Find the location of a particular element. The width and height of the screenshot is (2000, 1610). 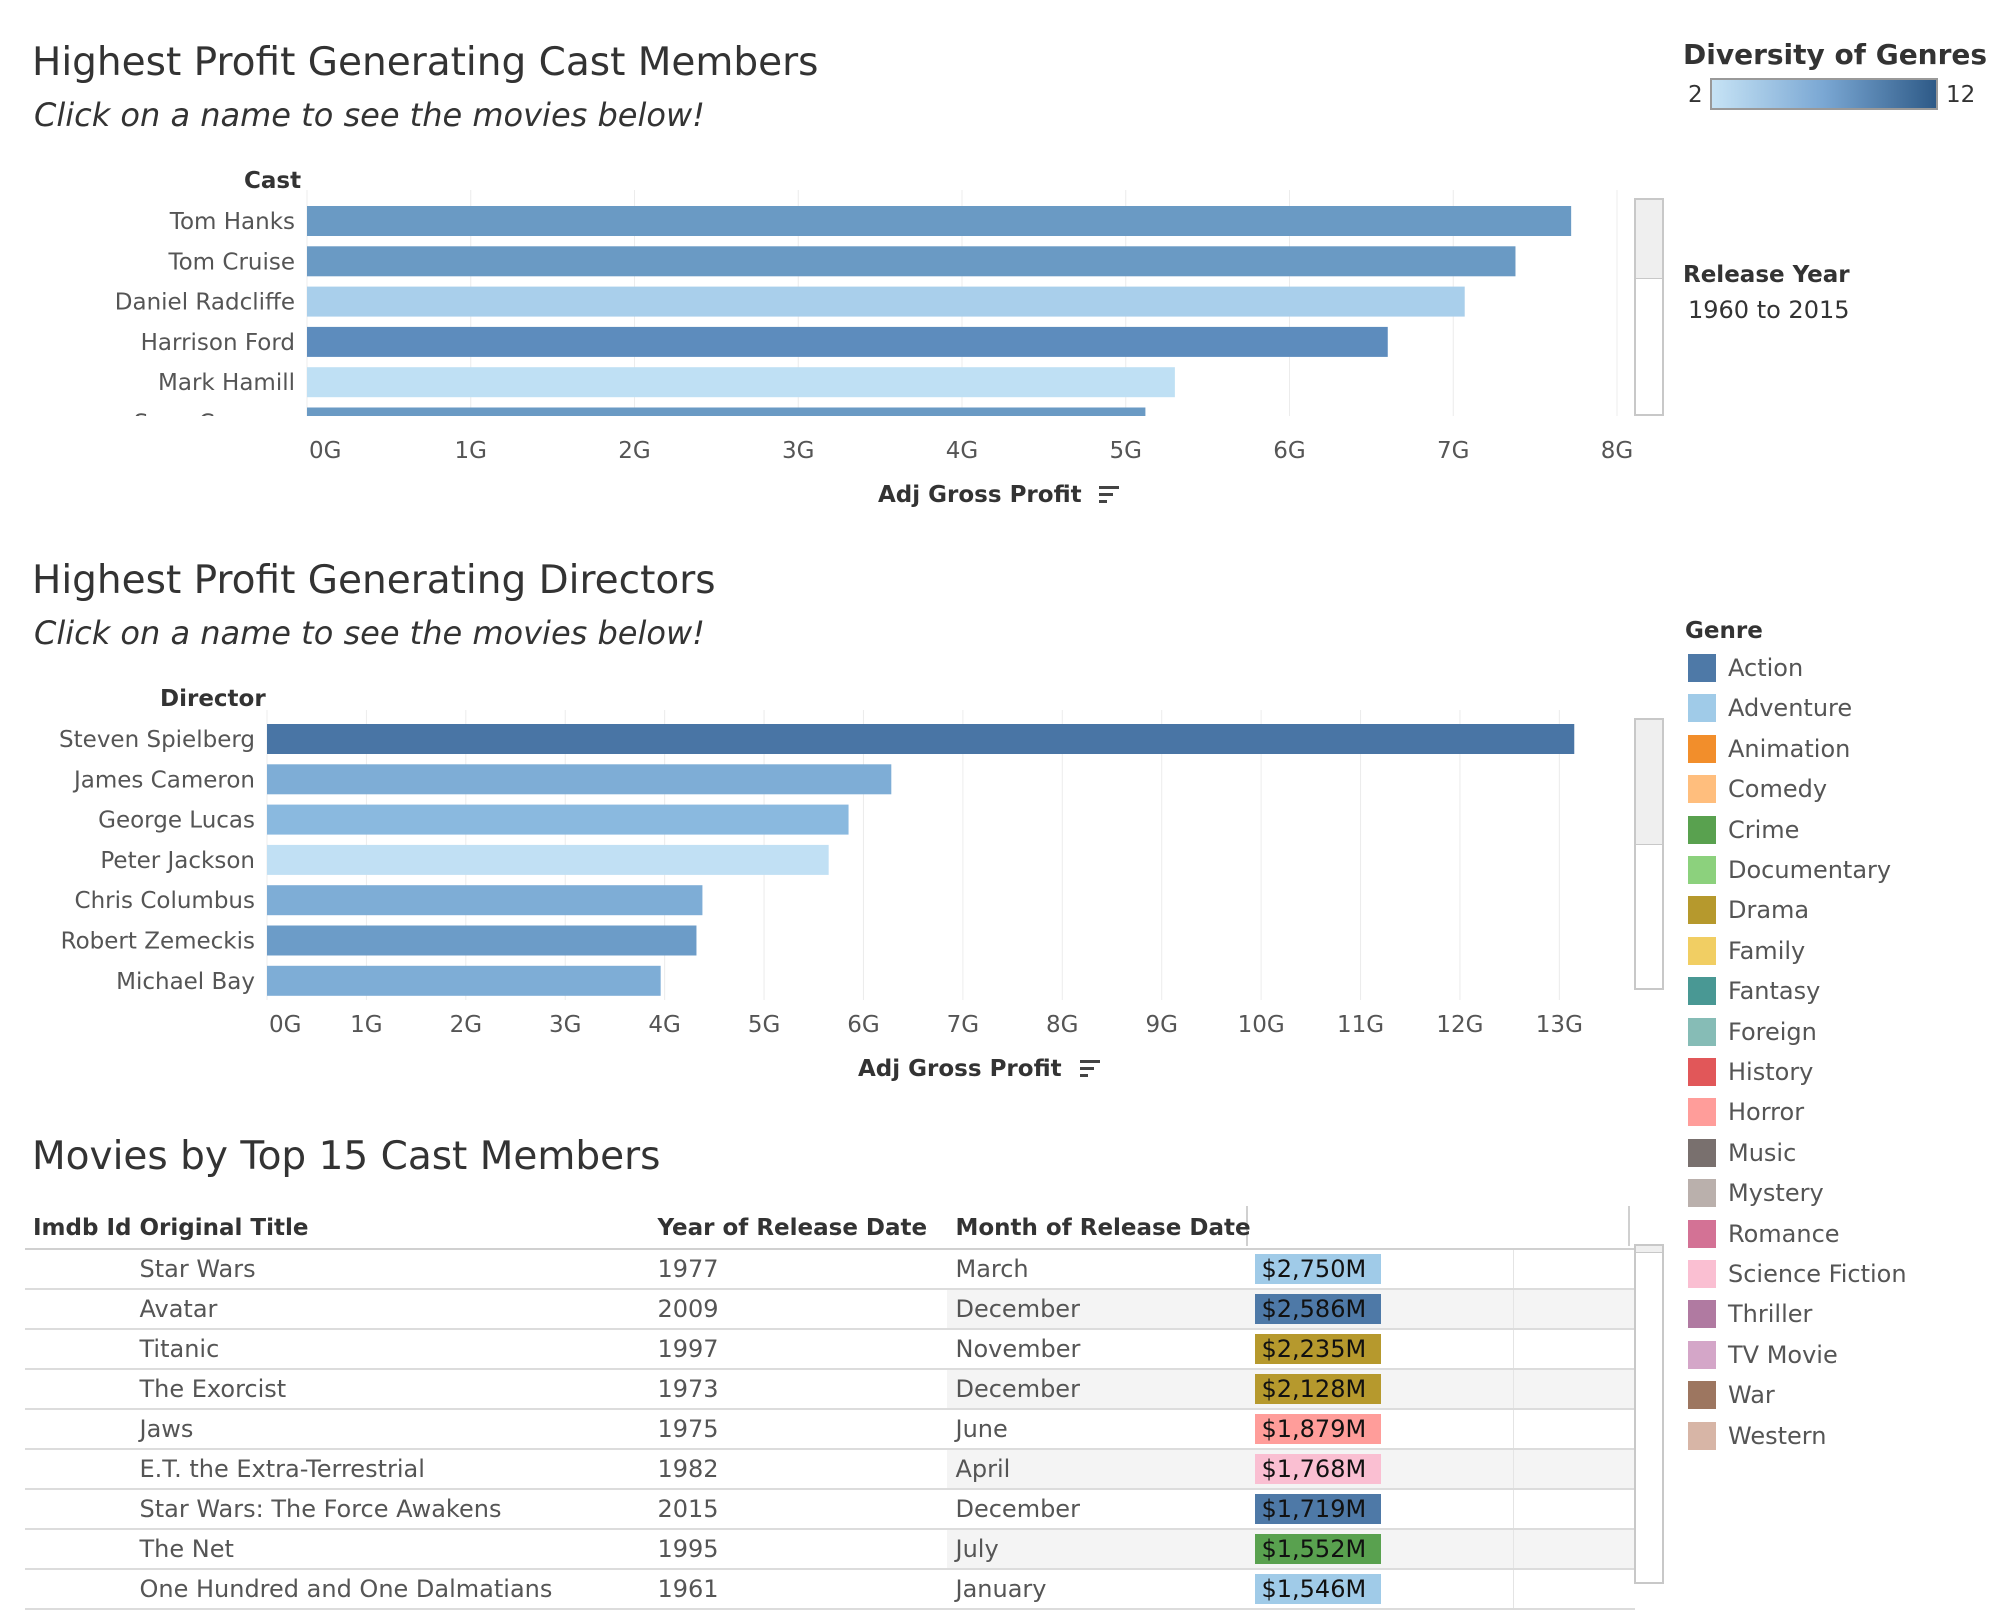

genre-legend-item: Action is located at coordinates (1745, 668).